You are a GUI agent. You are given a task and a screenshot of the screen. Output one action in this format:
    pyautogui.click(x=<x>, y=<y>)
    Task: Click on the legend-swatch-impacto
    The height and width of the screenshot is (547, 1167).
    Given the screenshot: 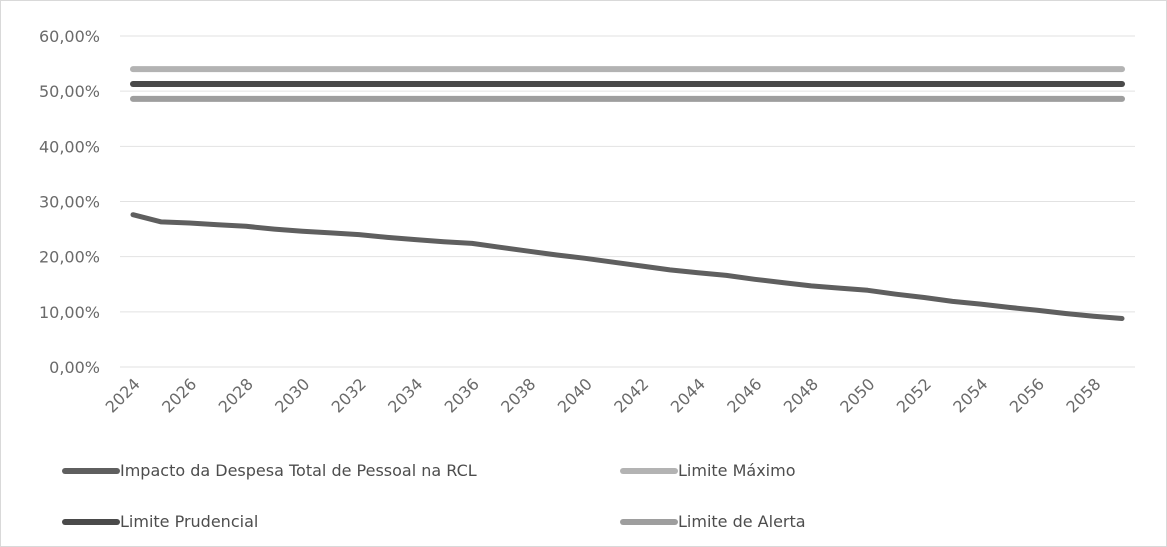 What is the action you would take?
    pyautogui.click(x=91, y=470)
    